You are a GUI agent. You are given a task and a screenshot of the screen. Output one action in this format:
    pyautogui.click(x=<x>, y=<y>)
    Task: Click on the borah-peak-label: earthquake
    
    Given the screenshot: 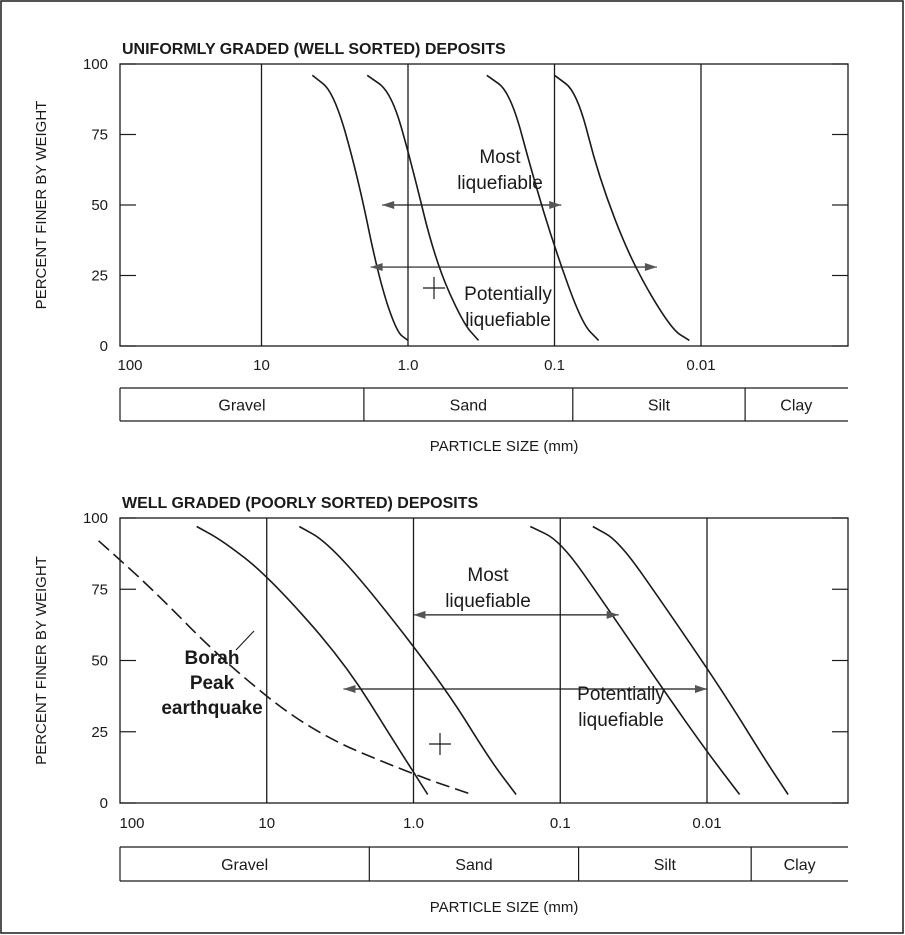 What is the action you would take?
    pyautogui.click(x=211, y=708)
    